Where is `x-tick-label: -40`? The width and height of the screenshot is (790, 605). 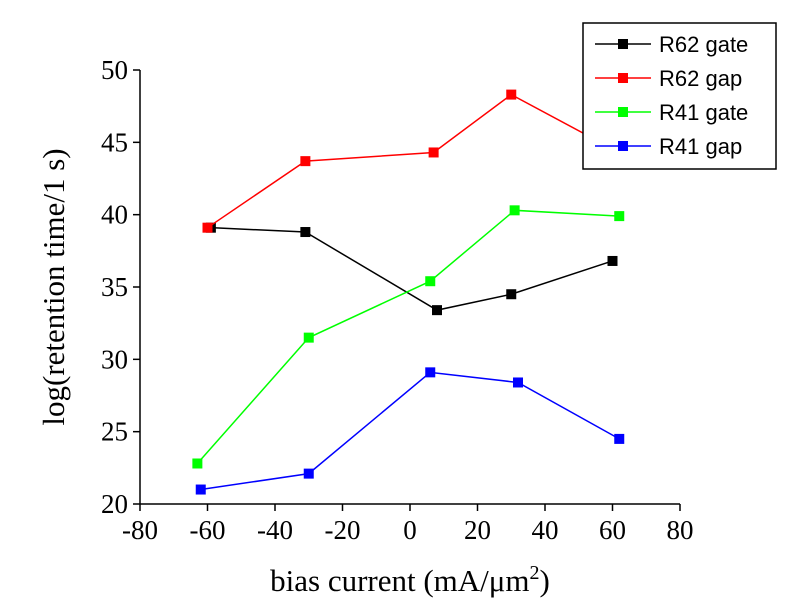
x-tick-label: -40 is located at coordinates (275, 530).